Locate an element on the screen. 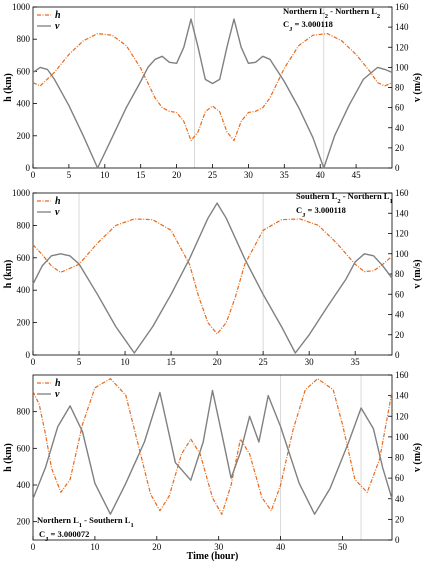  transfer-annotation: Northern L2 - Northern L2 is located at coordinates (331, 13).